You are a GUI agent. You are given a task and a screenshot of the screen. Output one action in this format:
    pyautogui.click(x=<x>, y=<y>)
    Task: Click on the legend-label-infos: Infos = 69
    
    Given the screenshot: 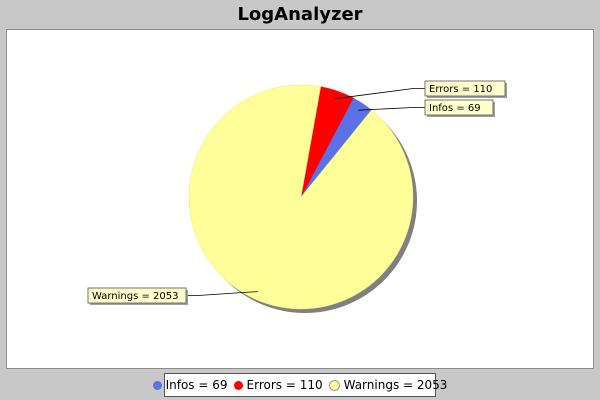 What is the action you would take?
    pyautogui.click(x=196, y=385)
    